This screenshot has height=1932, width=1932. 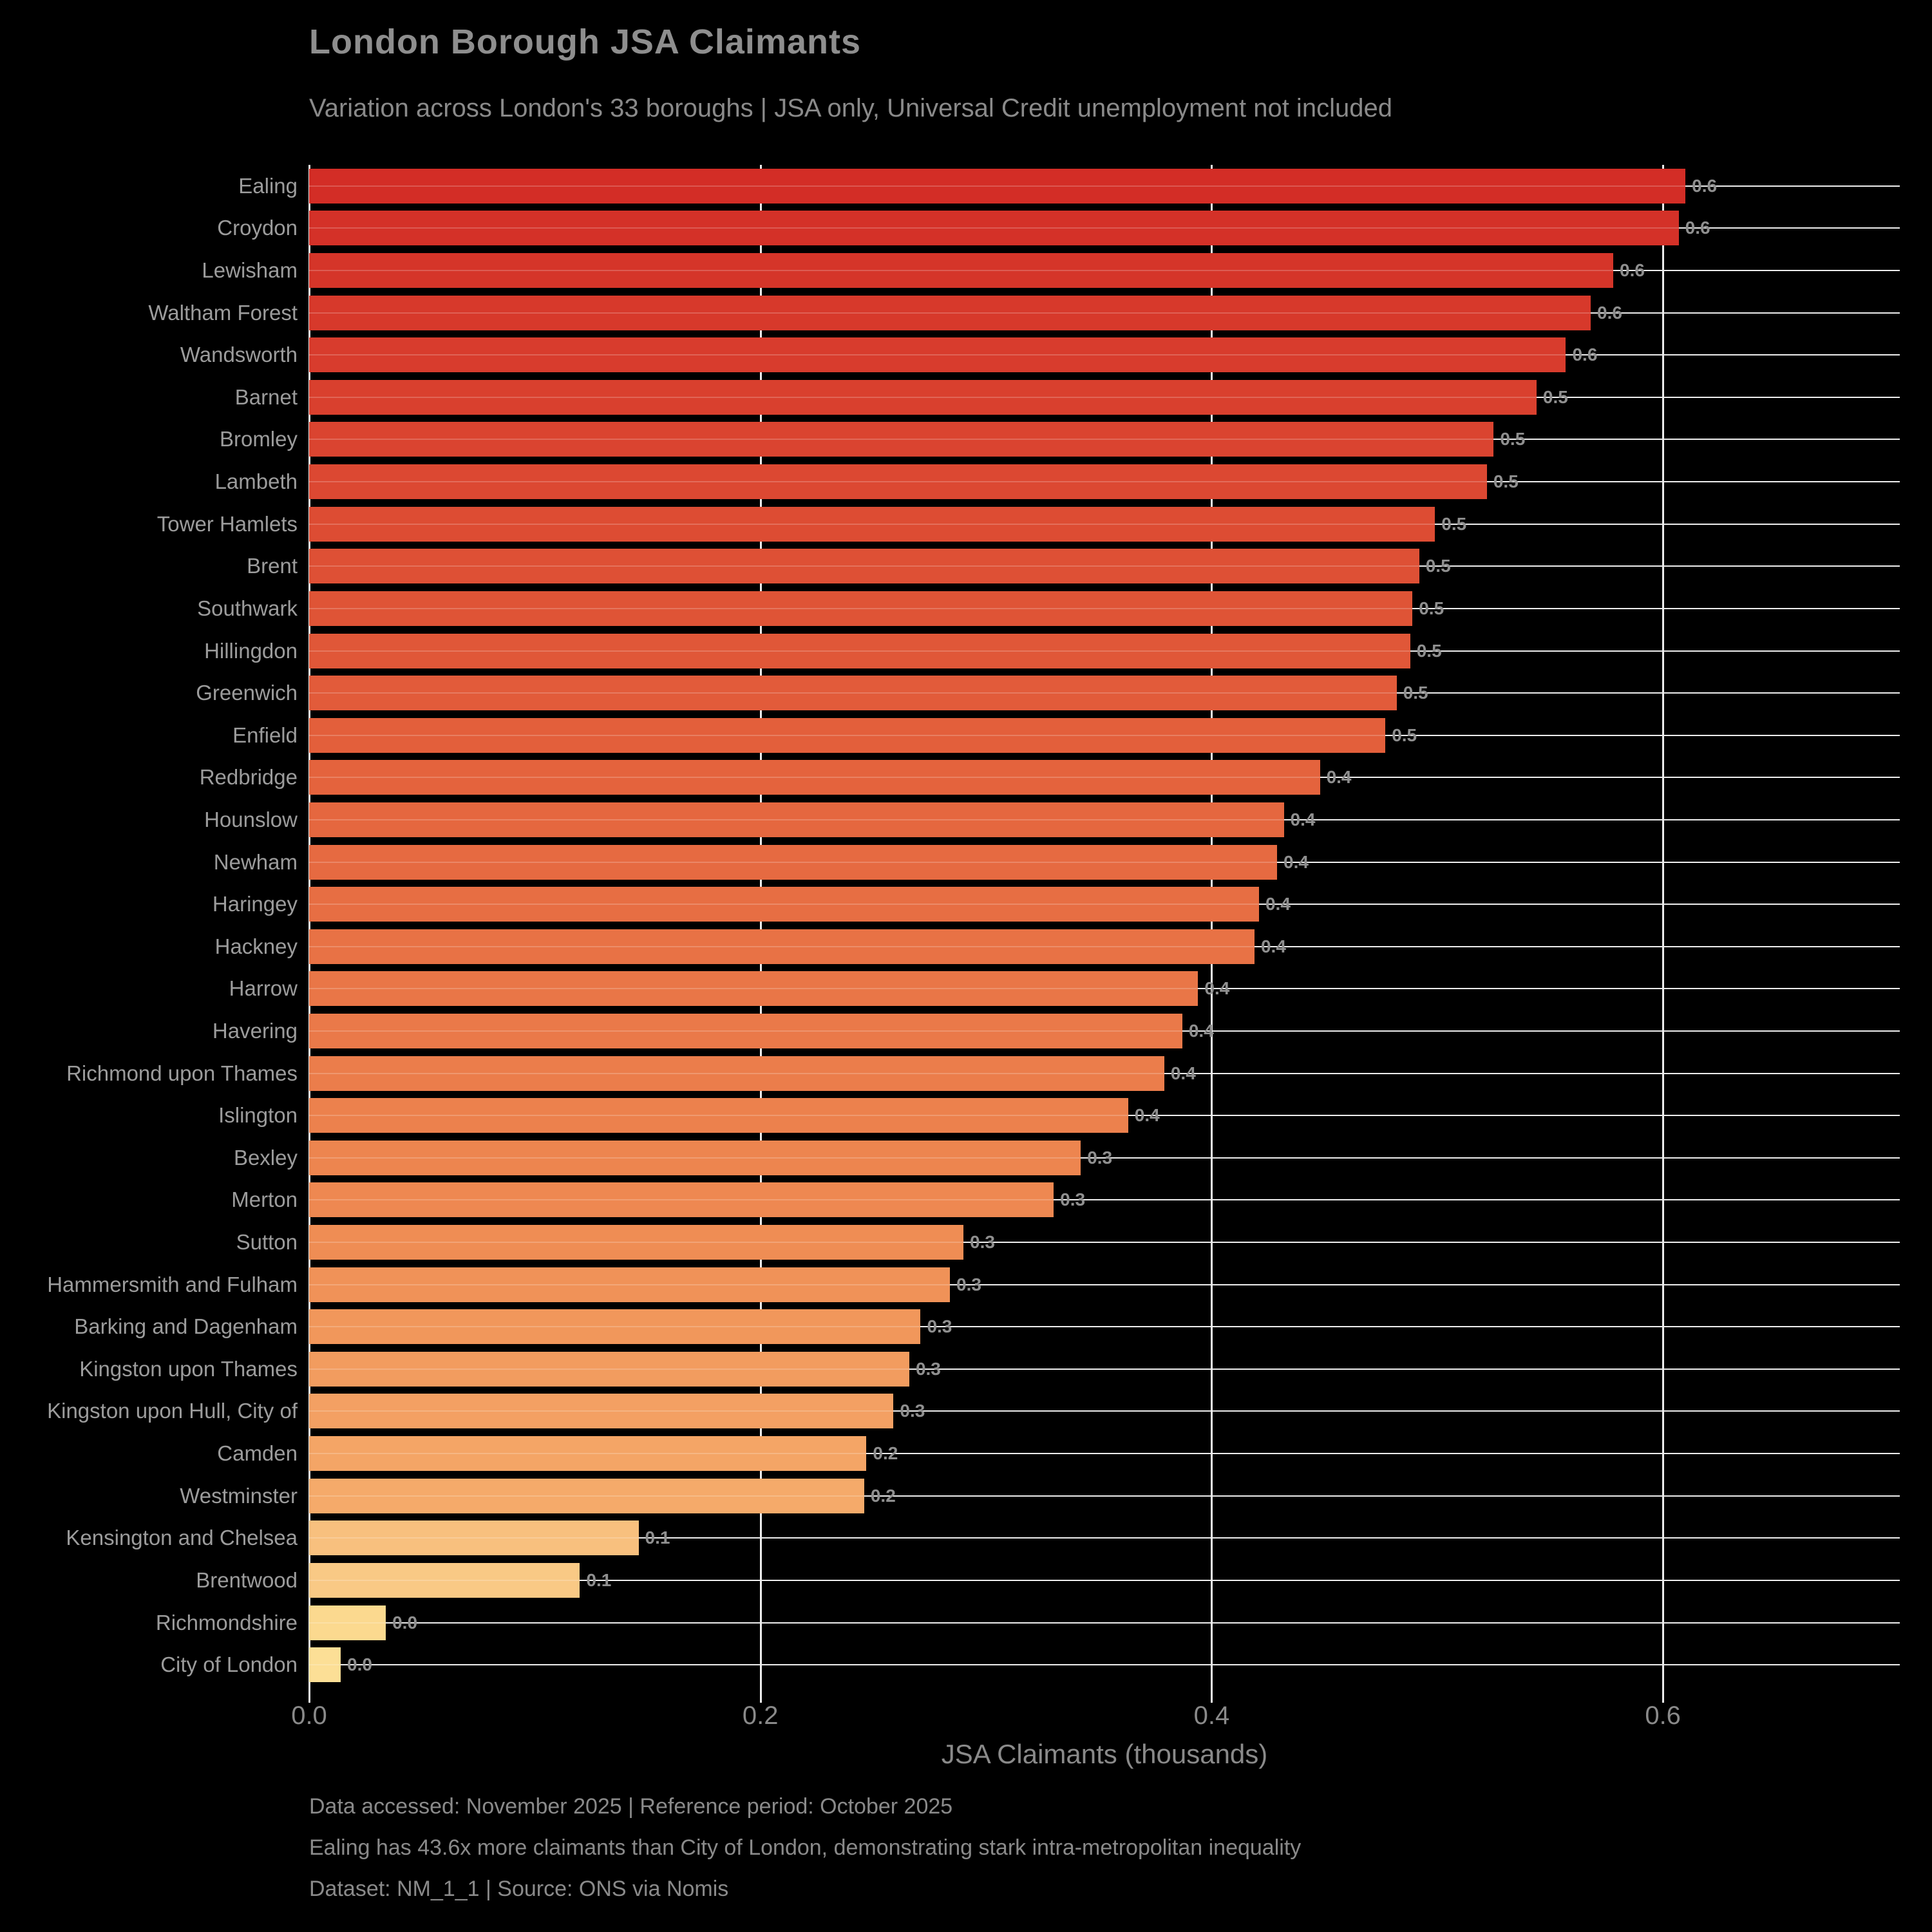 What do you see at coordinates (1059, 229) in the screenshot?
I see `bar-row: Croydon 0.6` at bounding box center [1059, 229].